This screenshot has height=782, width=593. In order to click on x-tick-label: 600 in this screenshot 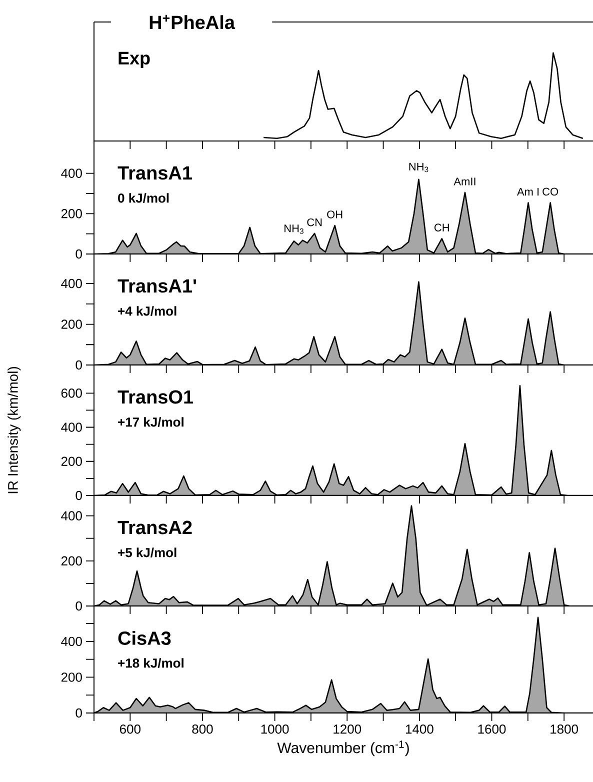, I will do `click(130, 729)`.